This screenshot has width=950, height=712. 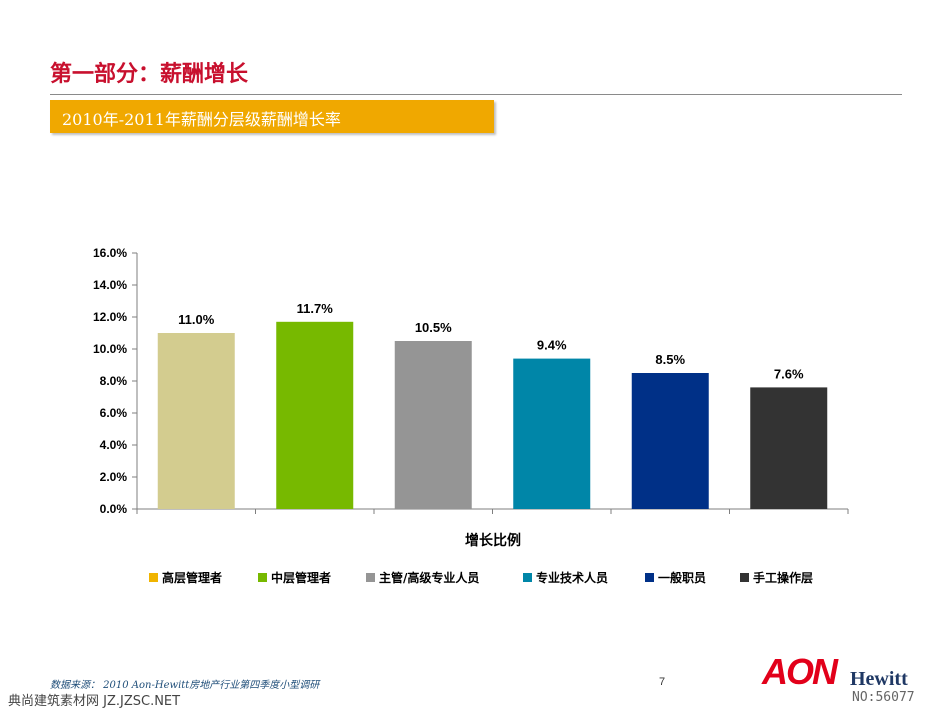 What do you see at coordinates (149, 74) in the screenshot?
I see `page-title: 第一部分：薪酬增长` at bounding box center [149, 74].